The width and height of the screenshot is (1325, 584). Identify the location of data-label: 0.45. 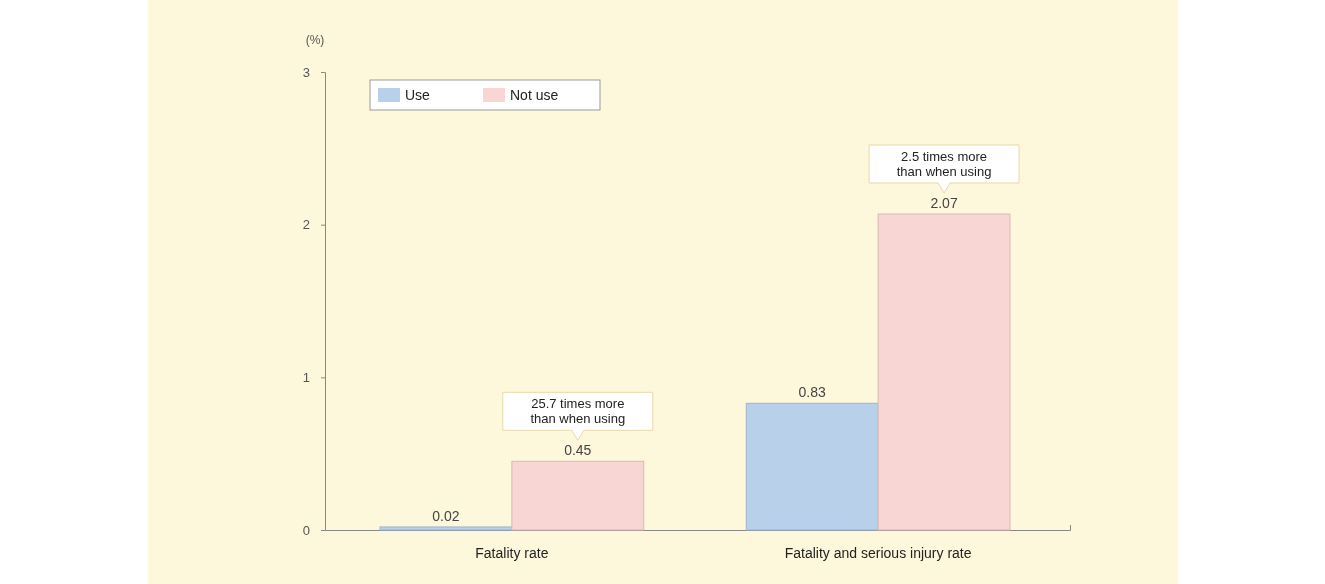
(578, 450).